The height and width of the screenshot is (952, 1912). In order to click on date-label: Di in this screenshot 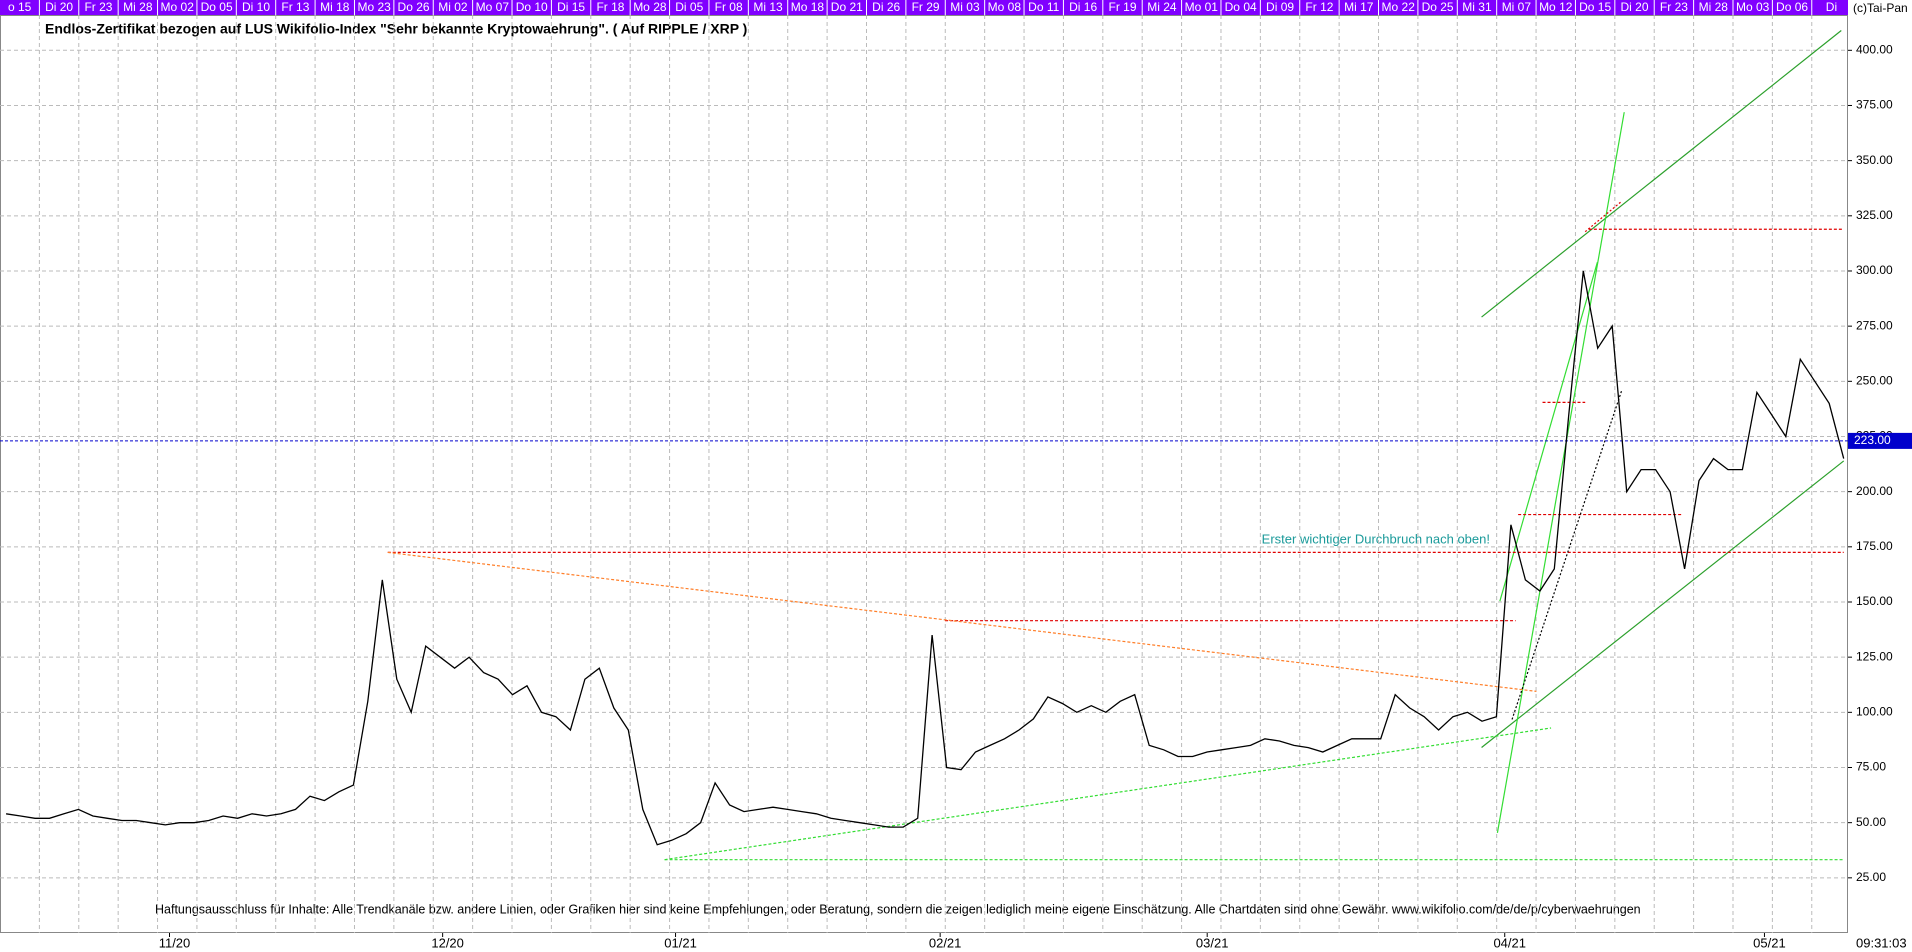, I will do `click(1831, 7)`.